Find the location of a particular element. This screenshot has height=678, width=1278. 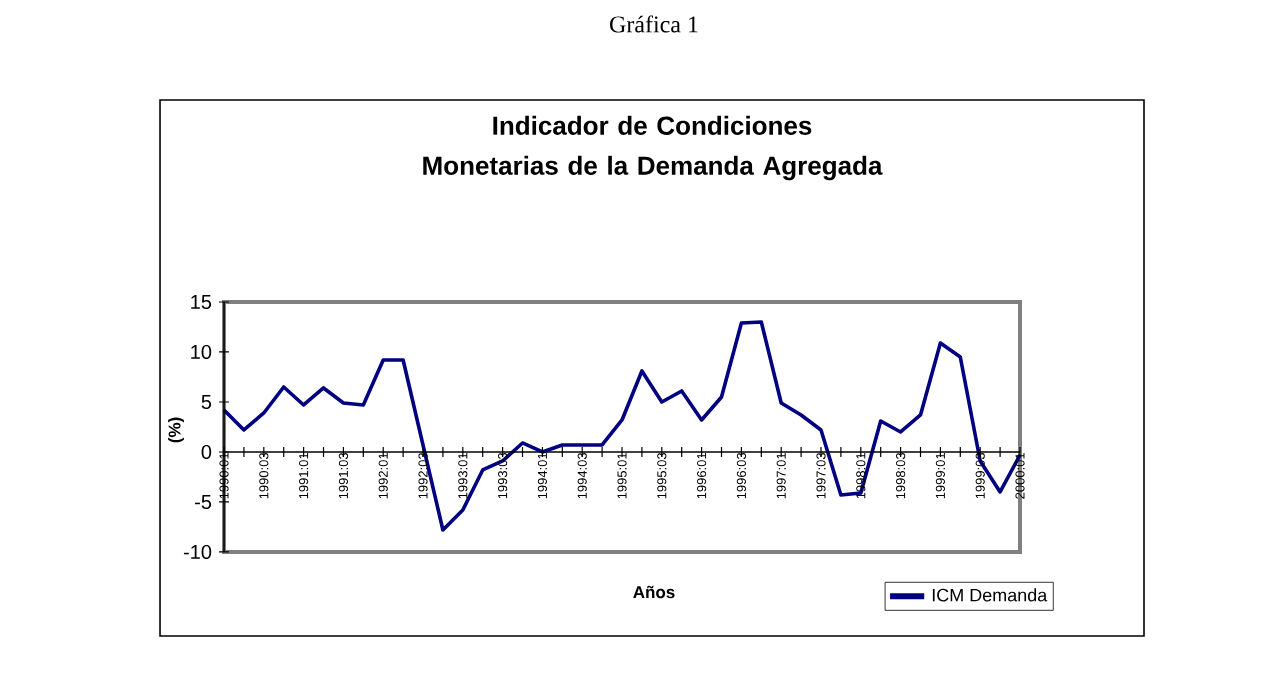

y-tick-label: 15 is located at coordinates (201, 301).